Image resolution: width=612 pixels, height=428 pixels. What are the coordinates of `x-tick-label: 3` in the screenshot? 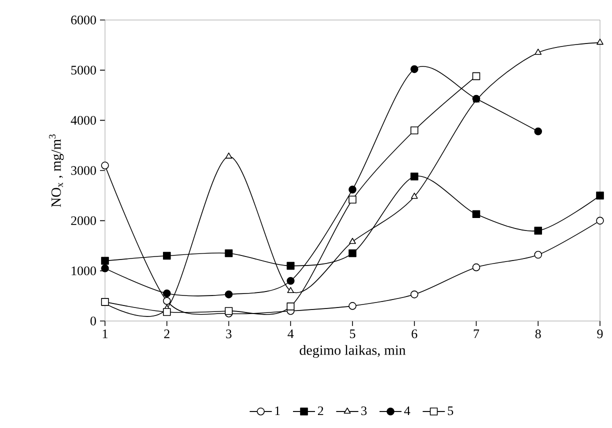 It's located at (229, 334).